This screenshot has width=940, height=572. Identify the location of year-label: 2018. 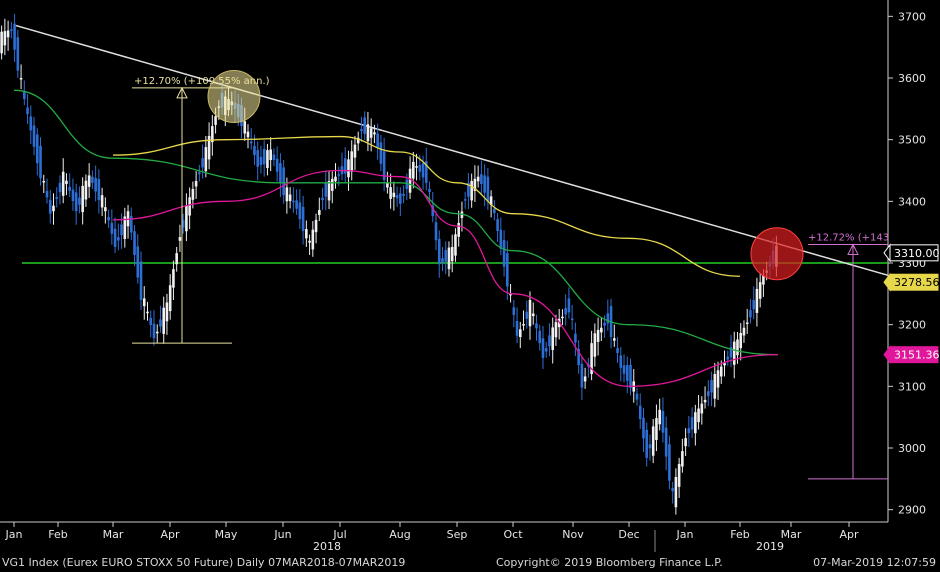
(327, 546).